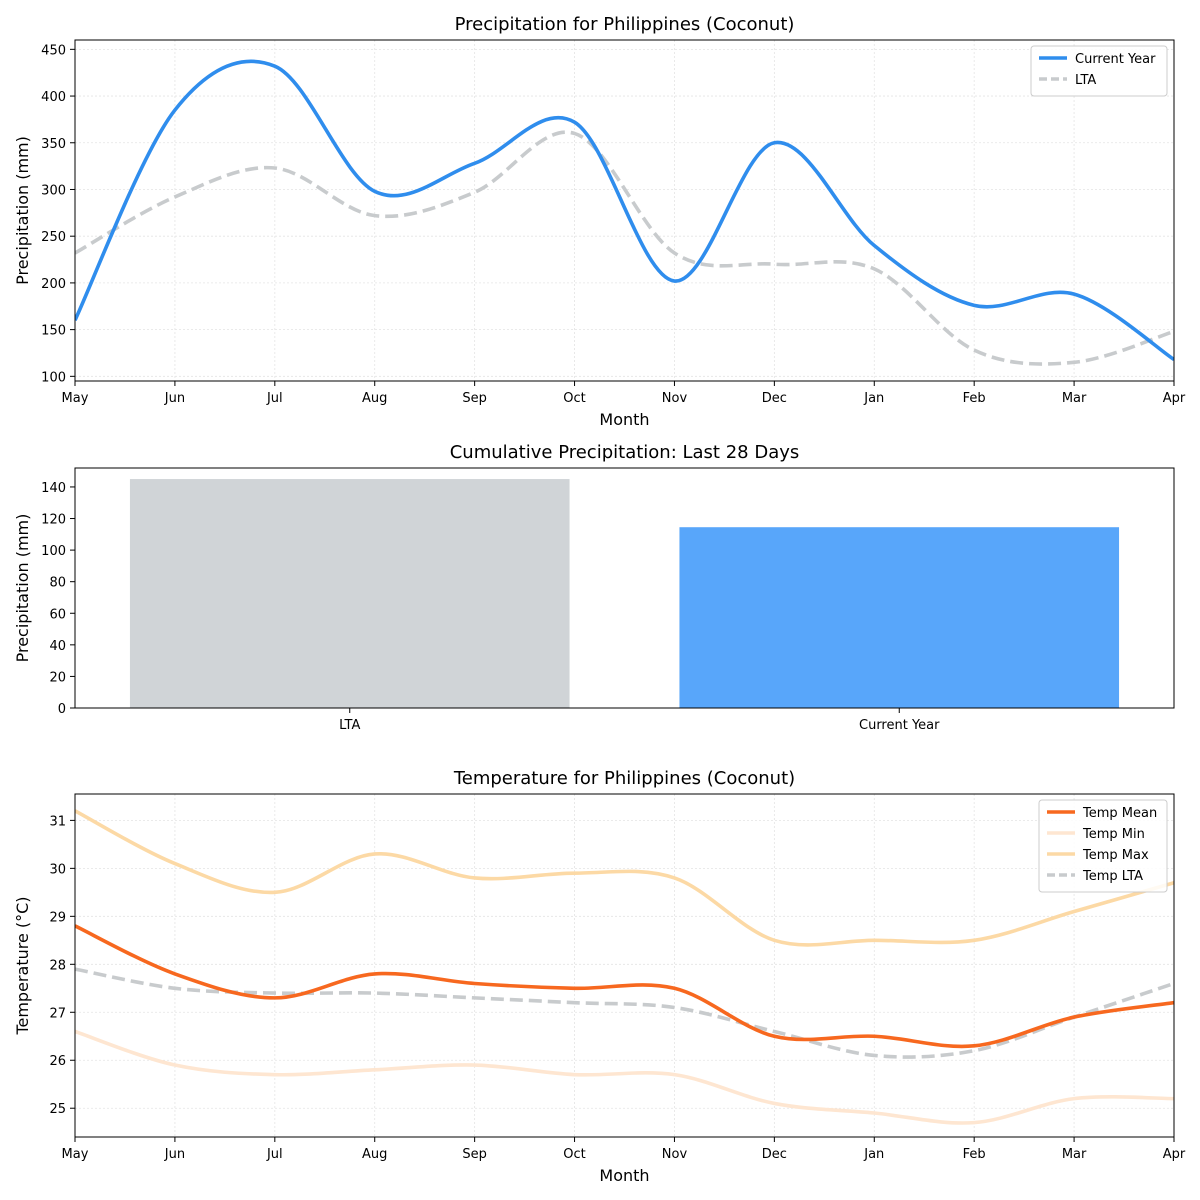  I want to click on y-axis-label: Temperature (°C), so click(22, 965).